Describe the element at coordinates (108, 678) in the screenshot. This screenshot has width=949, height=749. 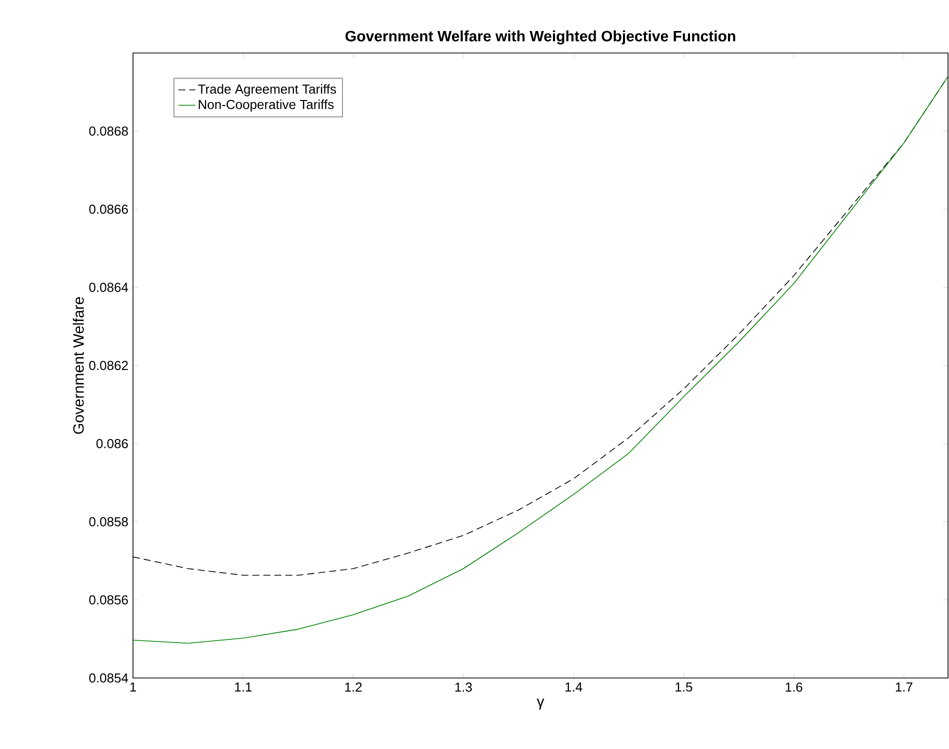
I see `y-tick-label: 0.0854` at that location.